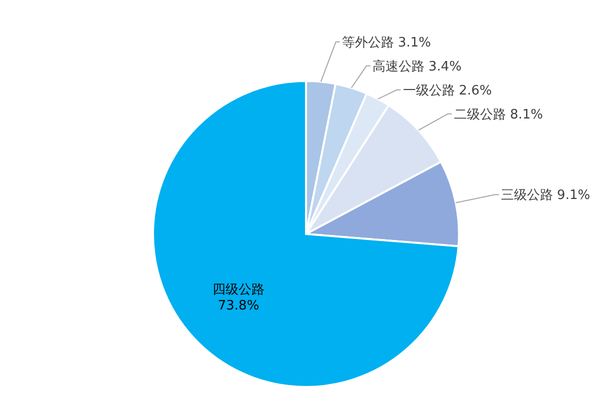 The image size is (615, 403). Describe the element at coordinates (239, 306) in the screenshot. I see `data-label: 73.8%` at that location.